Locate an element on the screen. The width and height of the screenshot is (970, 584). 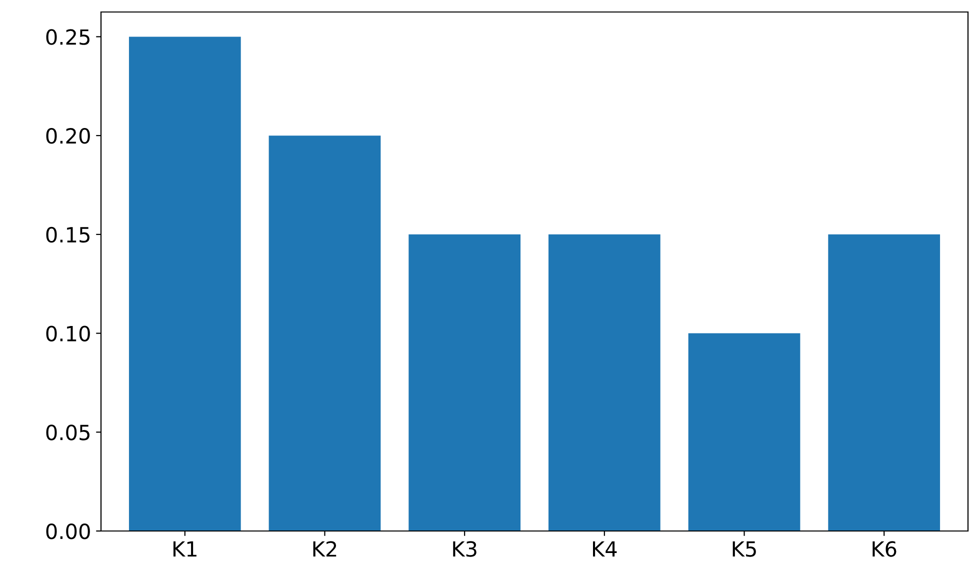
y-tick-label: 0.00 is located at coordinates (68, 531).